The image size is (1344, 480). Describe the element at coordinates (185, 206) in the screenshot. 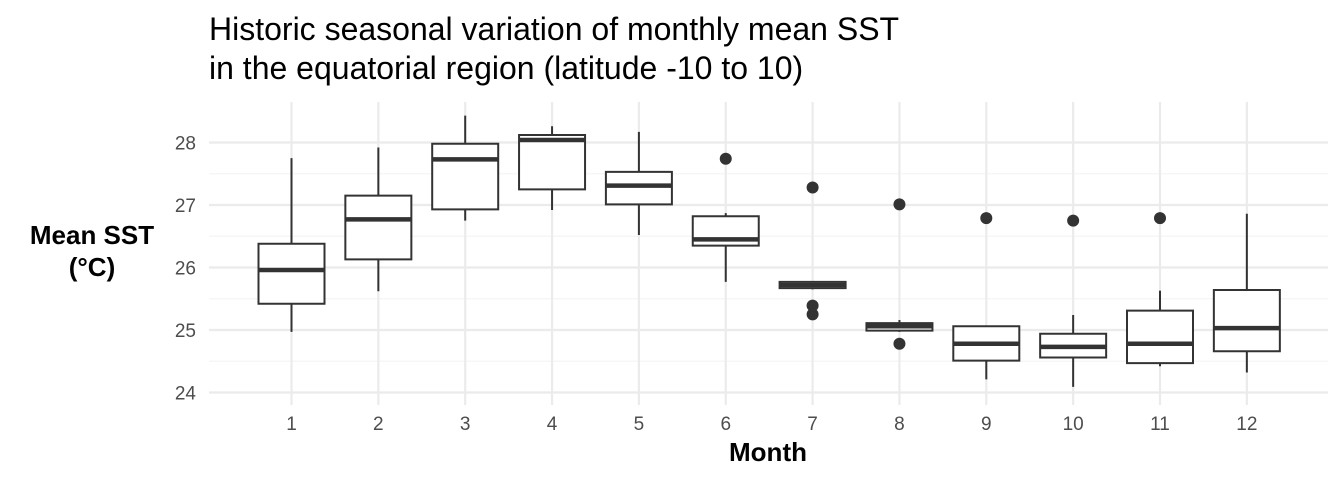

I see `y-tick-label: 27` at that location.